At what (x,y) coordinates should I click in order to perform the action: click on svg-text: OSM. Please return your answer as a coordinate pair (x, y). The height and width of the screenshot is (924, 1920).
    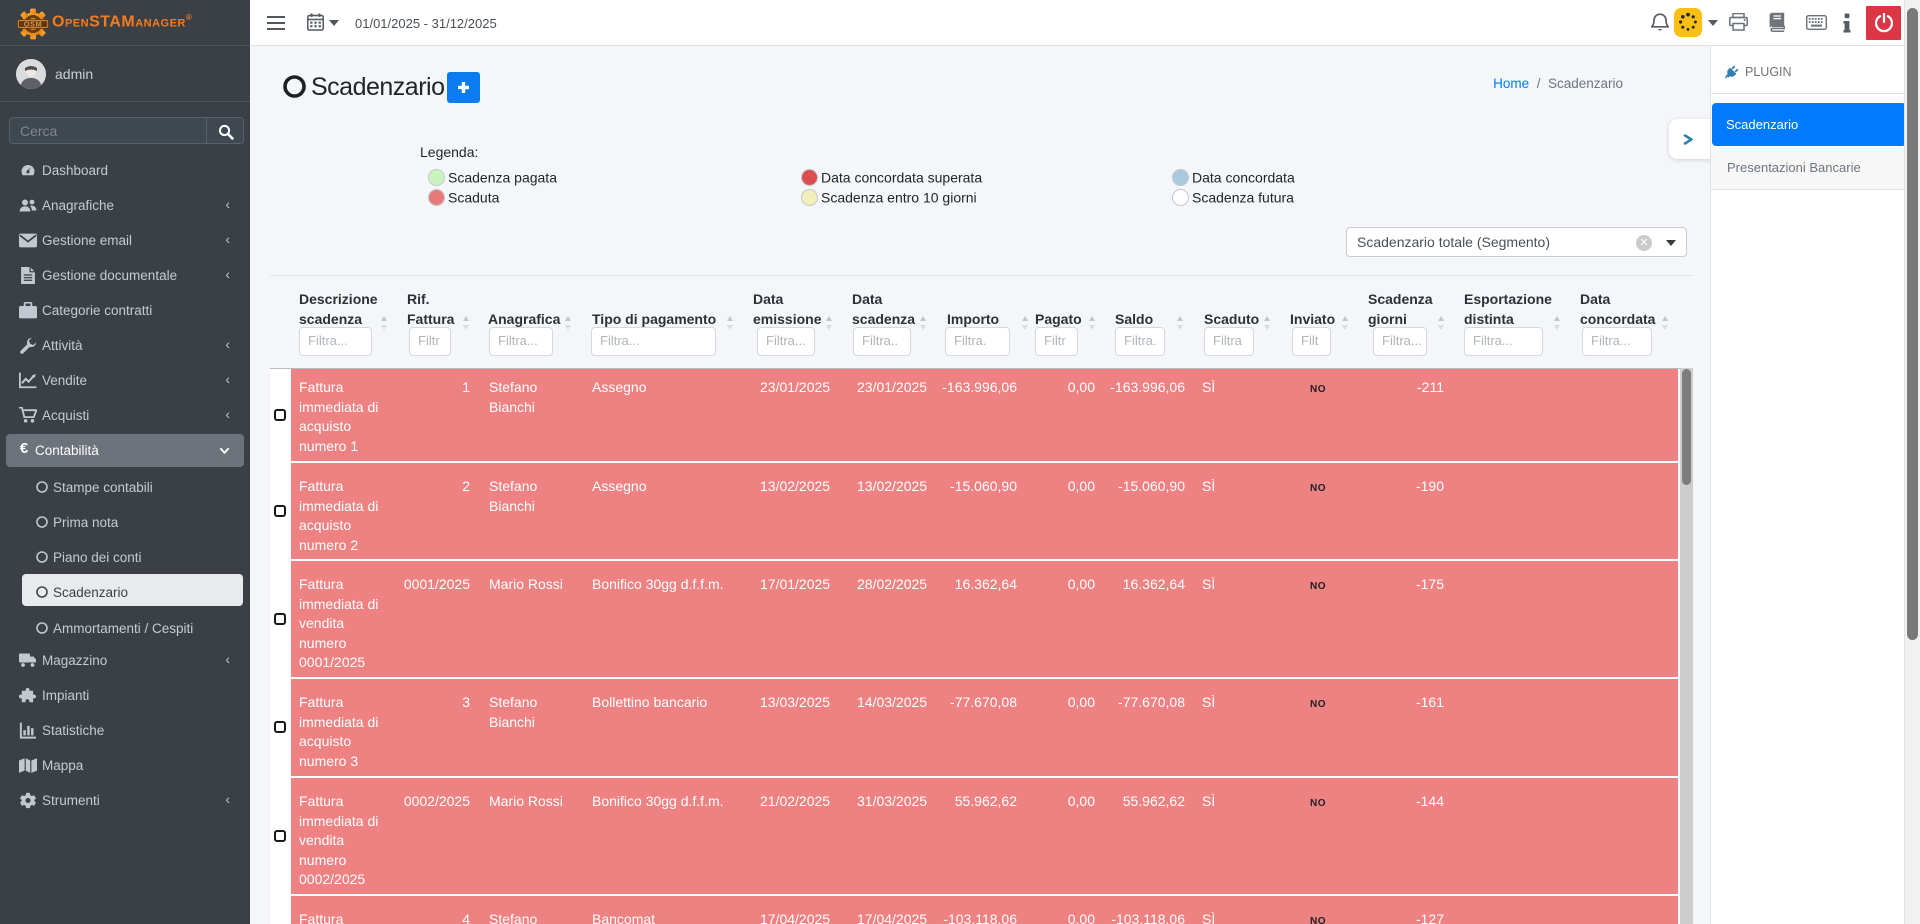
    Looking at the image, I should click on (33, 23).